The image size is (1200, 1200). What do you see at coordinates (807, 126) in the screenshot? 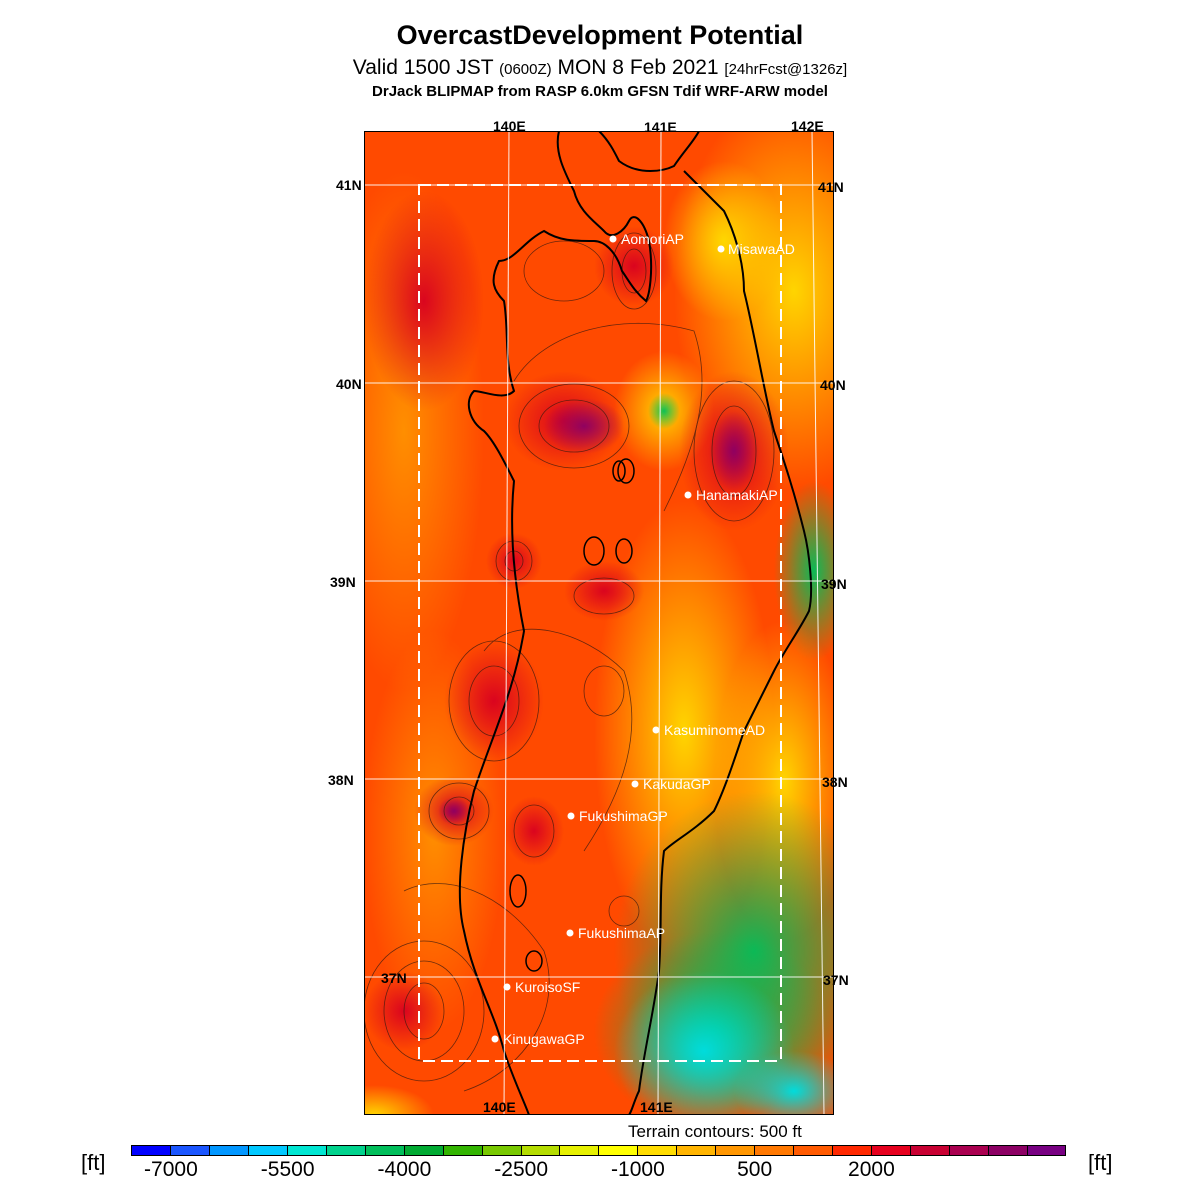
I see `lon-label-top: 142E` at bounding box center [807, 126].